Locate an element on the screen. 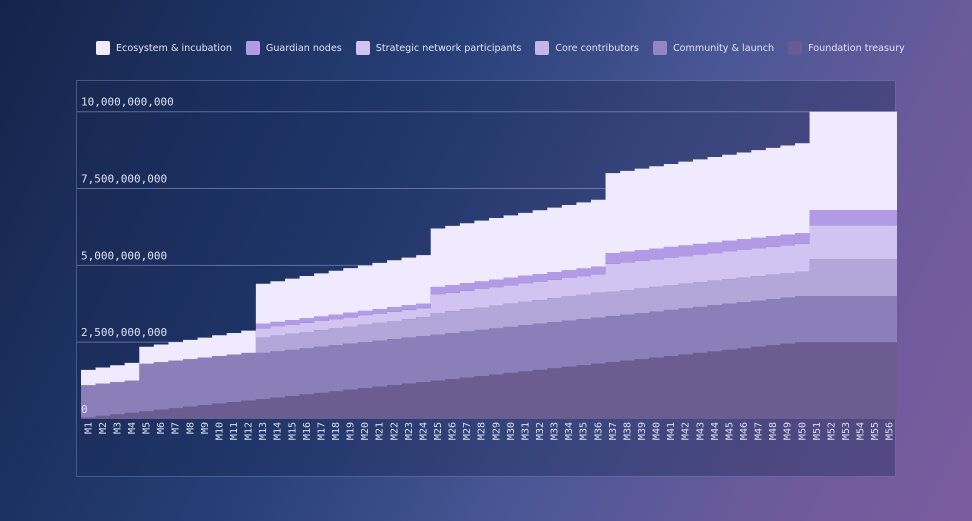  x-tick-label: M53 is located at coordinates (846, 431).